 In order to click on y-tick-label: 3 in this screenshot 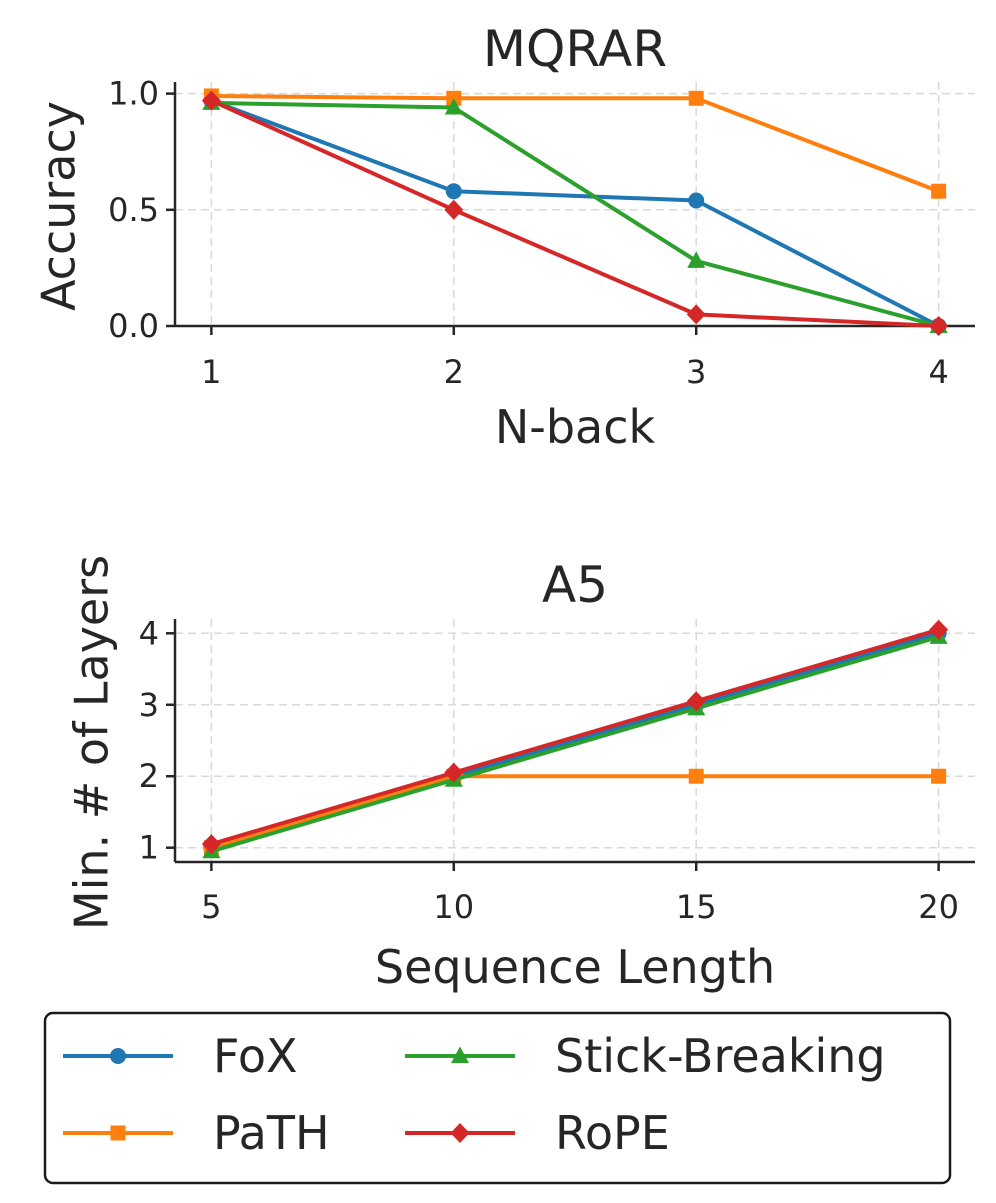, I will do `click(149, 705)`.